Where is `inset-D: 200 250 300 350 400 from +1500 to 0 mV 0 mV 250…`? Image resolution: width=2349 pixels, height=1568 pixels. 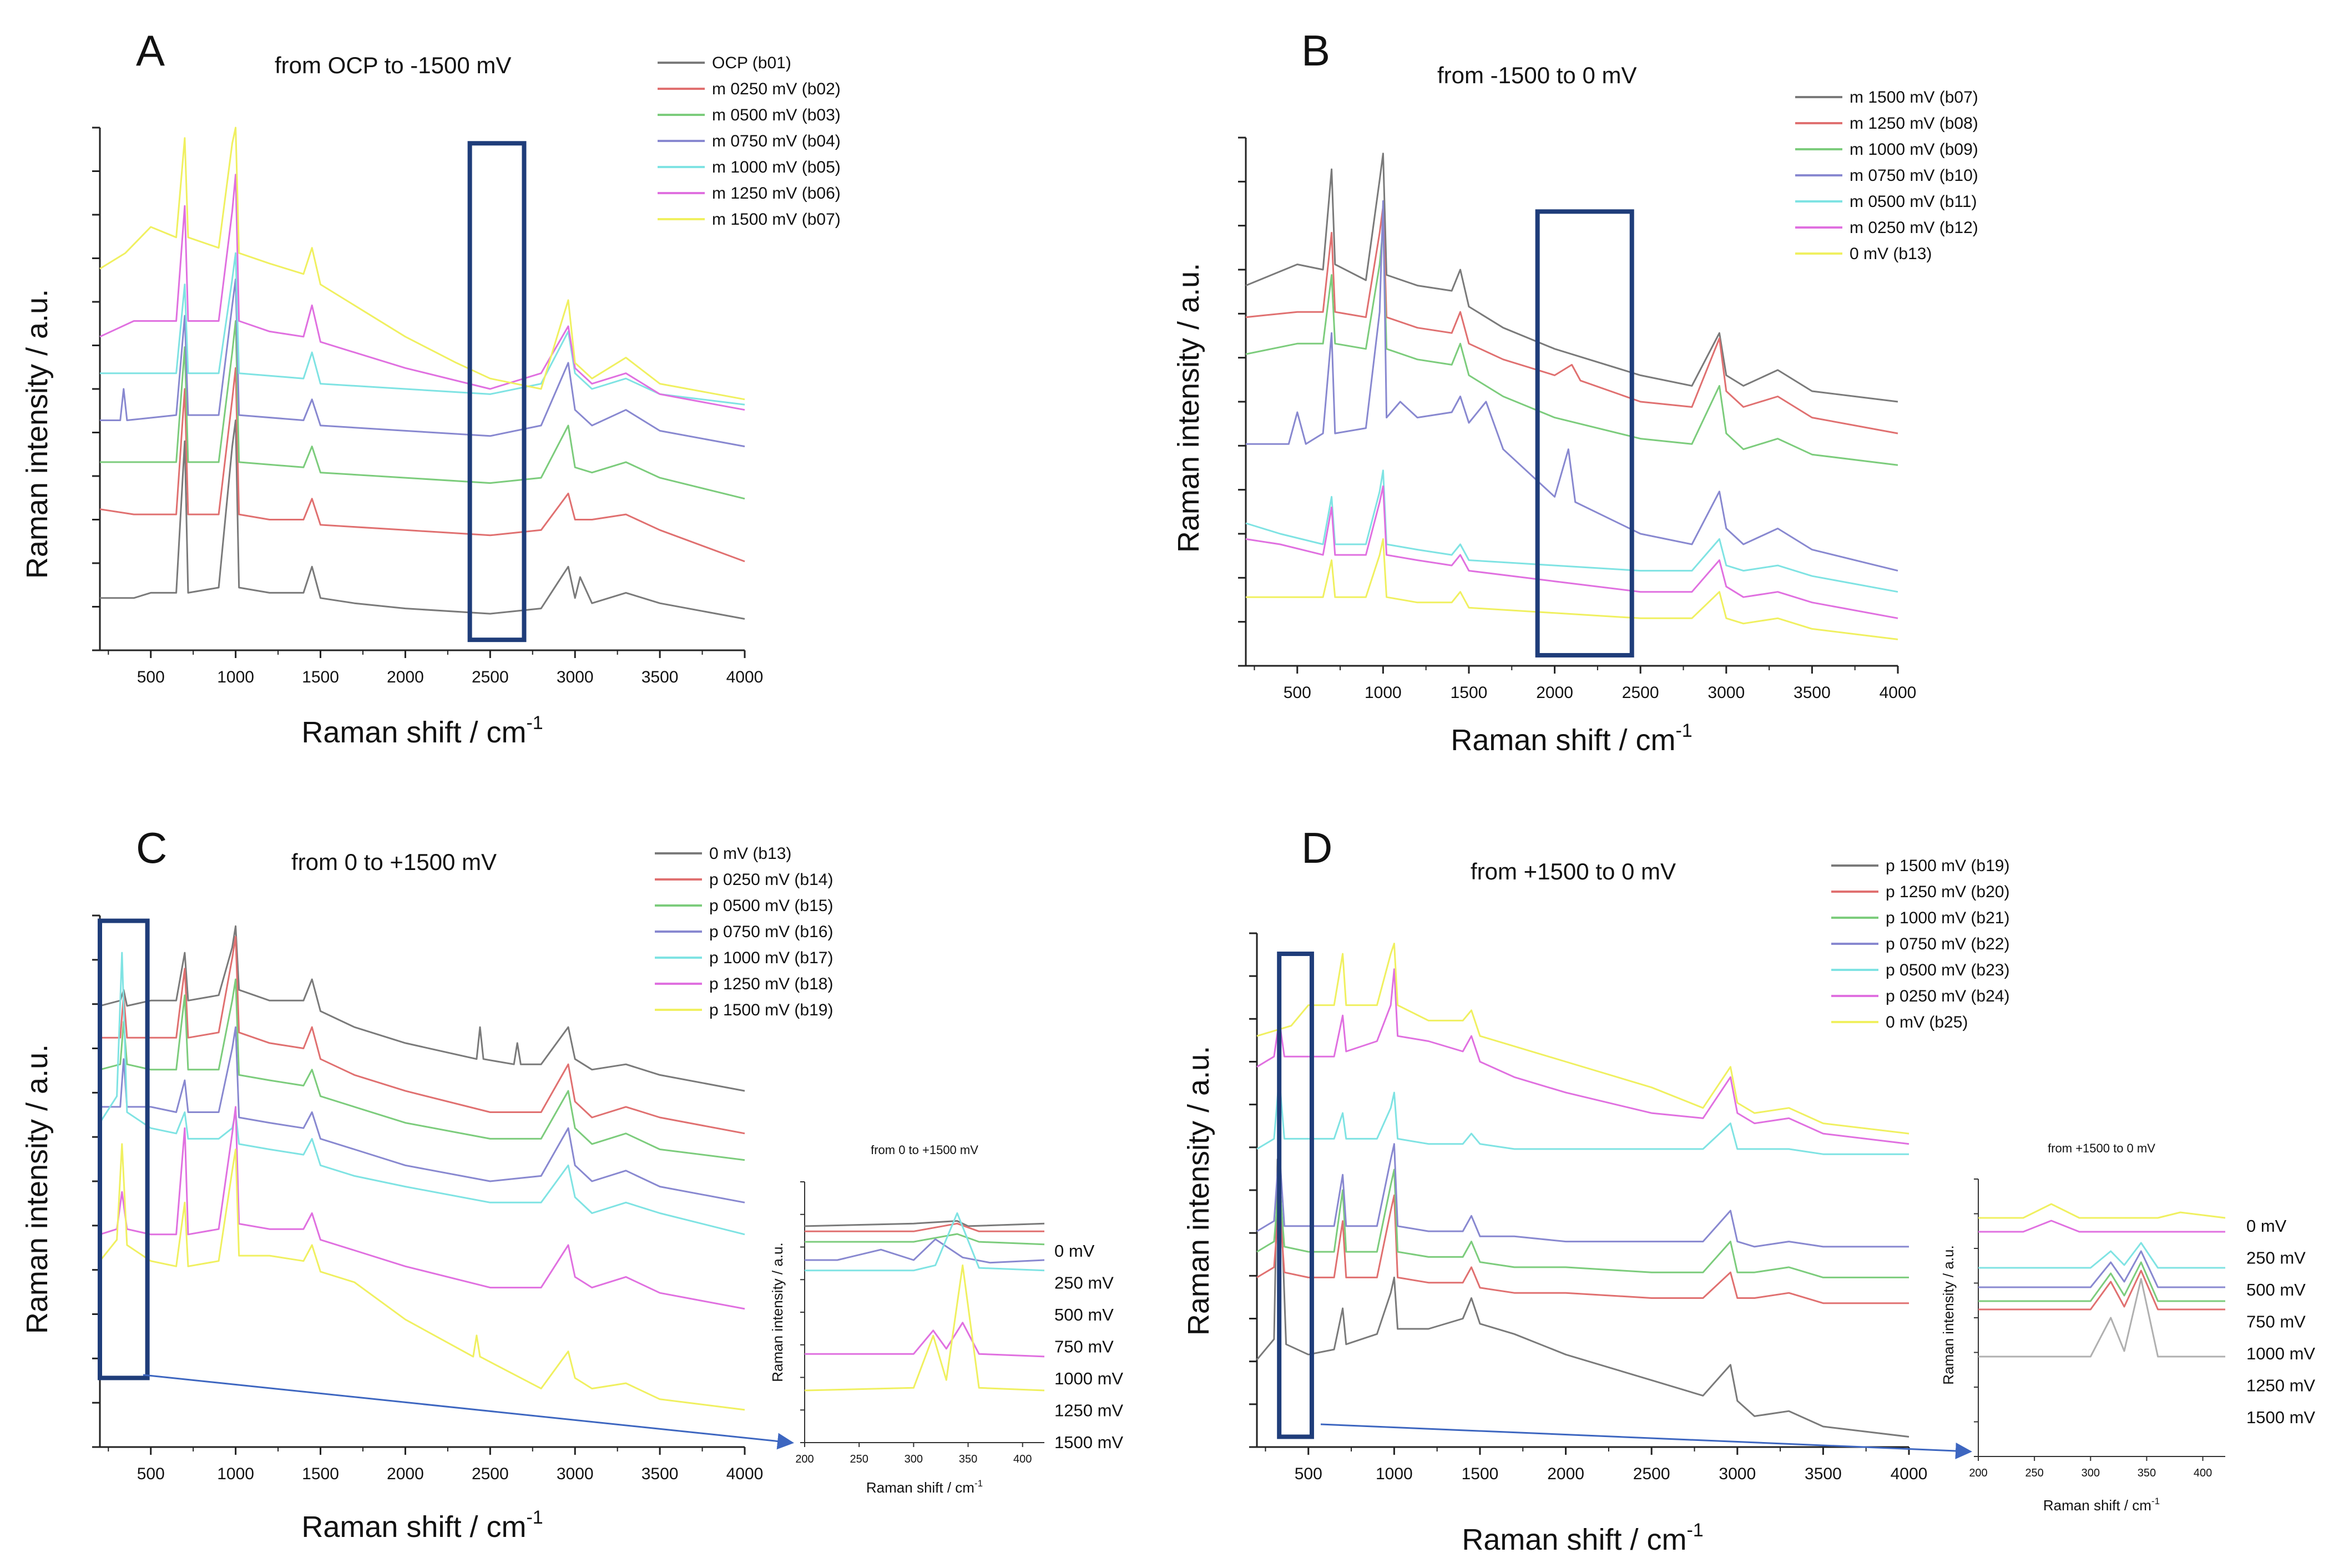
inset-D: 200 250 300 350 400 from +1500 to 0 mV 0 mV 250… is located at coordinates (2128, 1327).